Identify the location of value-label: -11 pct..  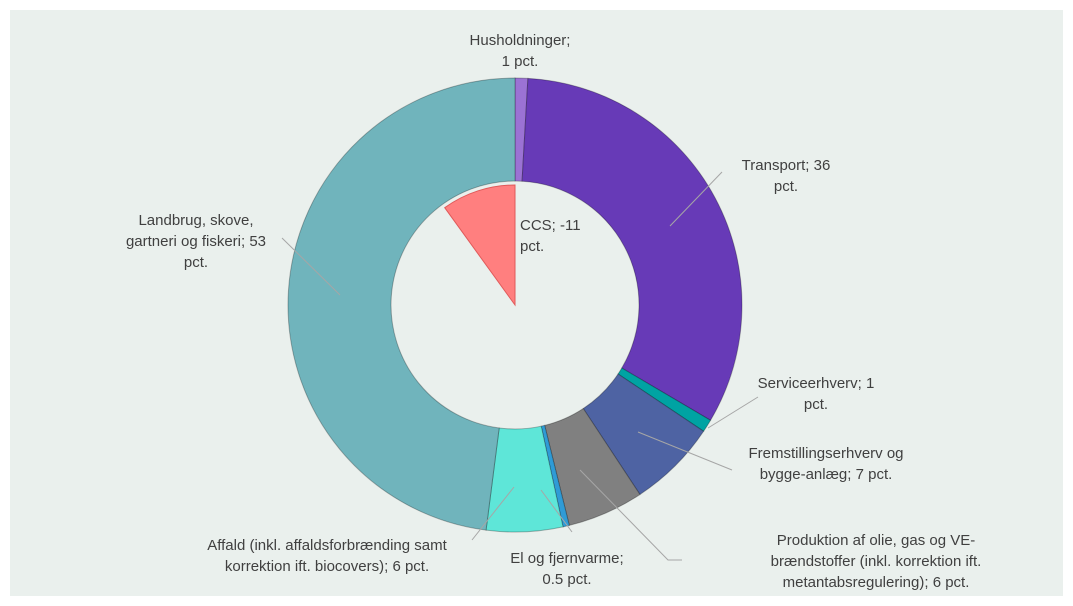
(550, 236).